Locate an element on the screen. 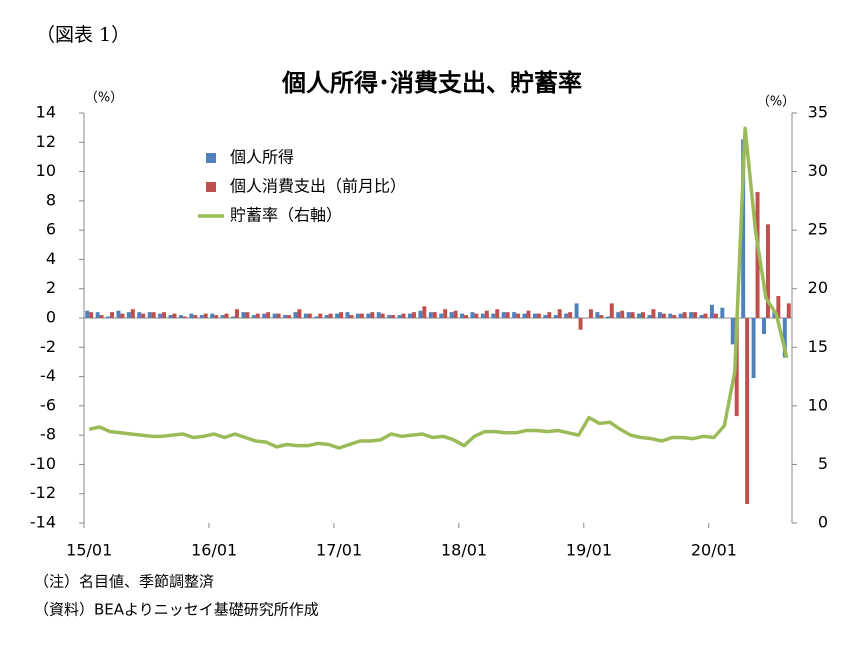  y-tick-label: 6 is located at coordinates (51, 229).